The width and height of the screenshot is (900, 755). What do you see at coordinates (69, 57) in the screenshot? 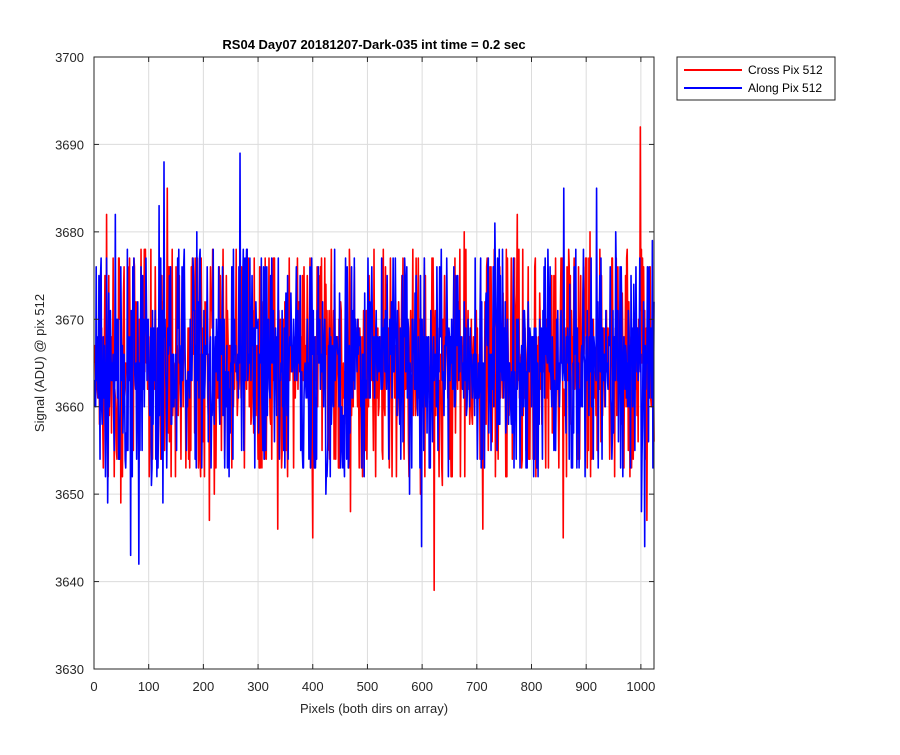
I see `y-tick-label: 3700` at bounding box center [69, 57].